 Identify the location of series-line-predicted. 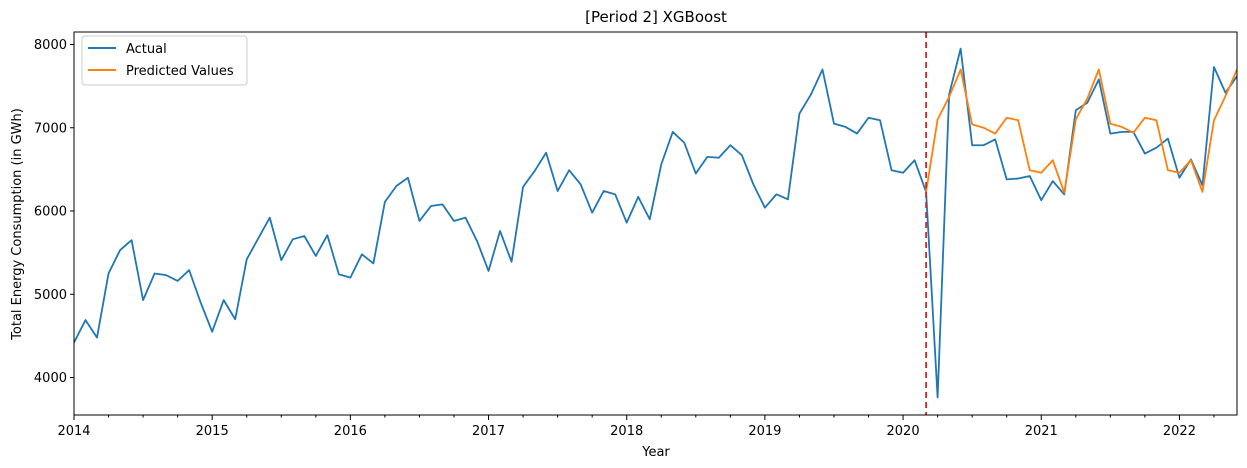
(1081, 131).